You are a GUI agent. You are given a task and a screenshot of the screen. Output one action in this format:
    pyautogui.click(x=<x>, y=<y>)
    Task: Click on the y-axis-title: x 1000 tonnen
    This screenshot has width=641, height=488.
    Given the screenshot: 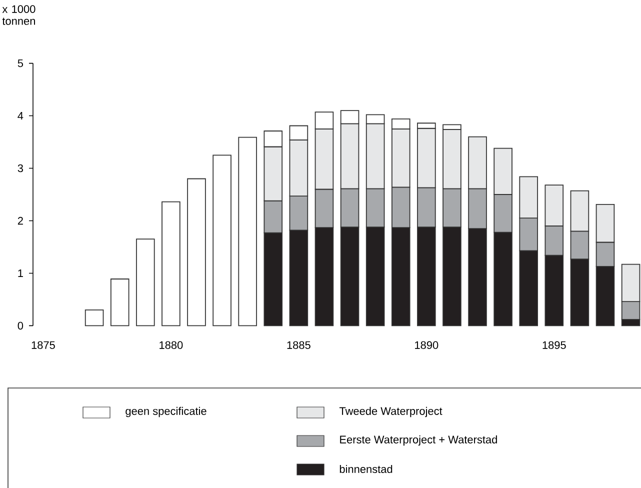 What is the action you would take?
    pyautogui.click(x=19, y=15)
    